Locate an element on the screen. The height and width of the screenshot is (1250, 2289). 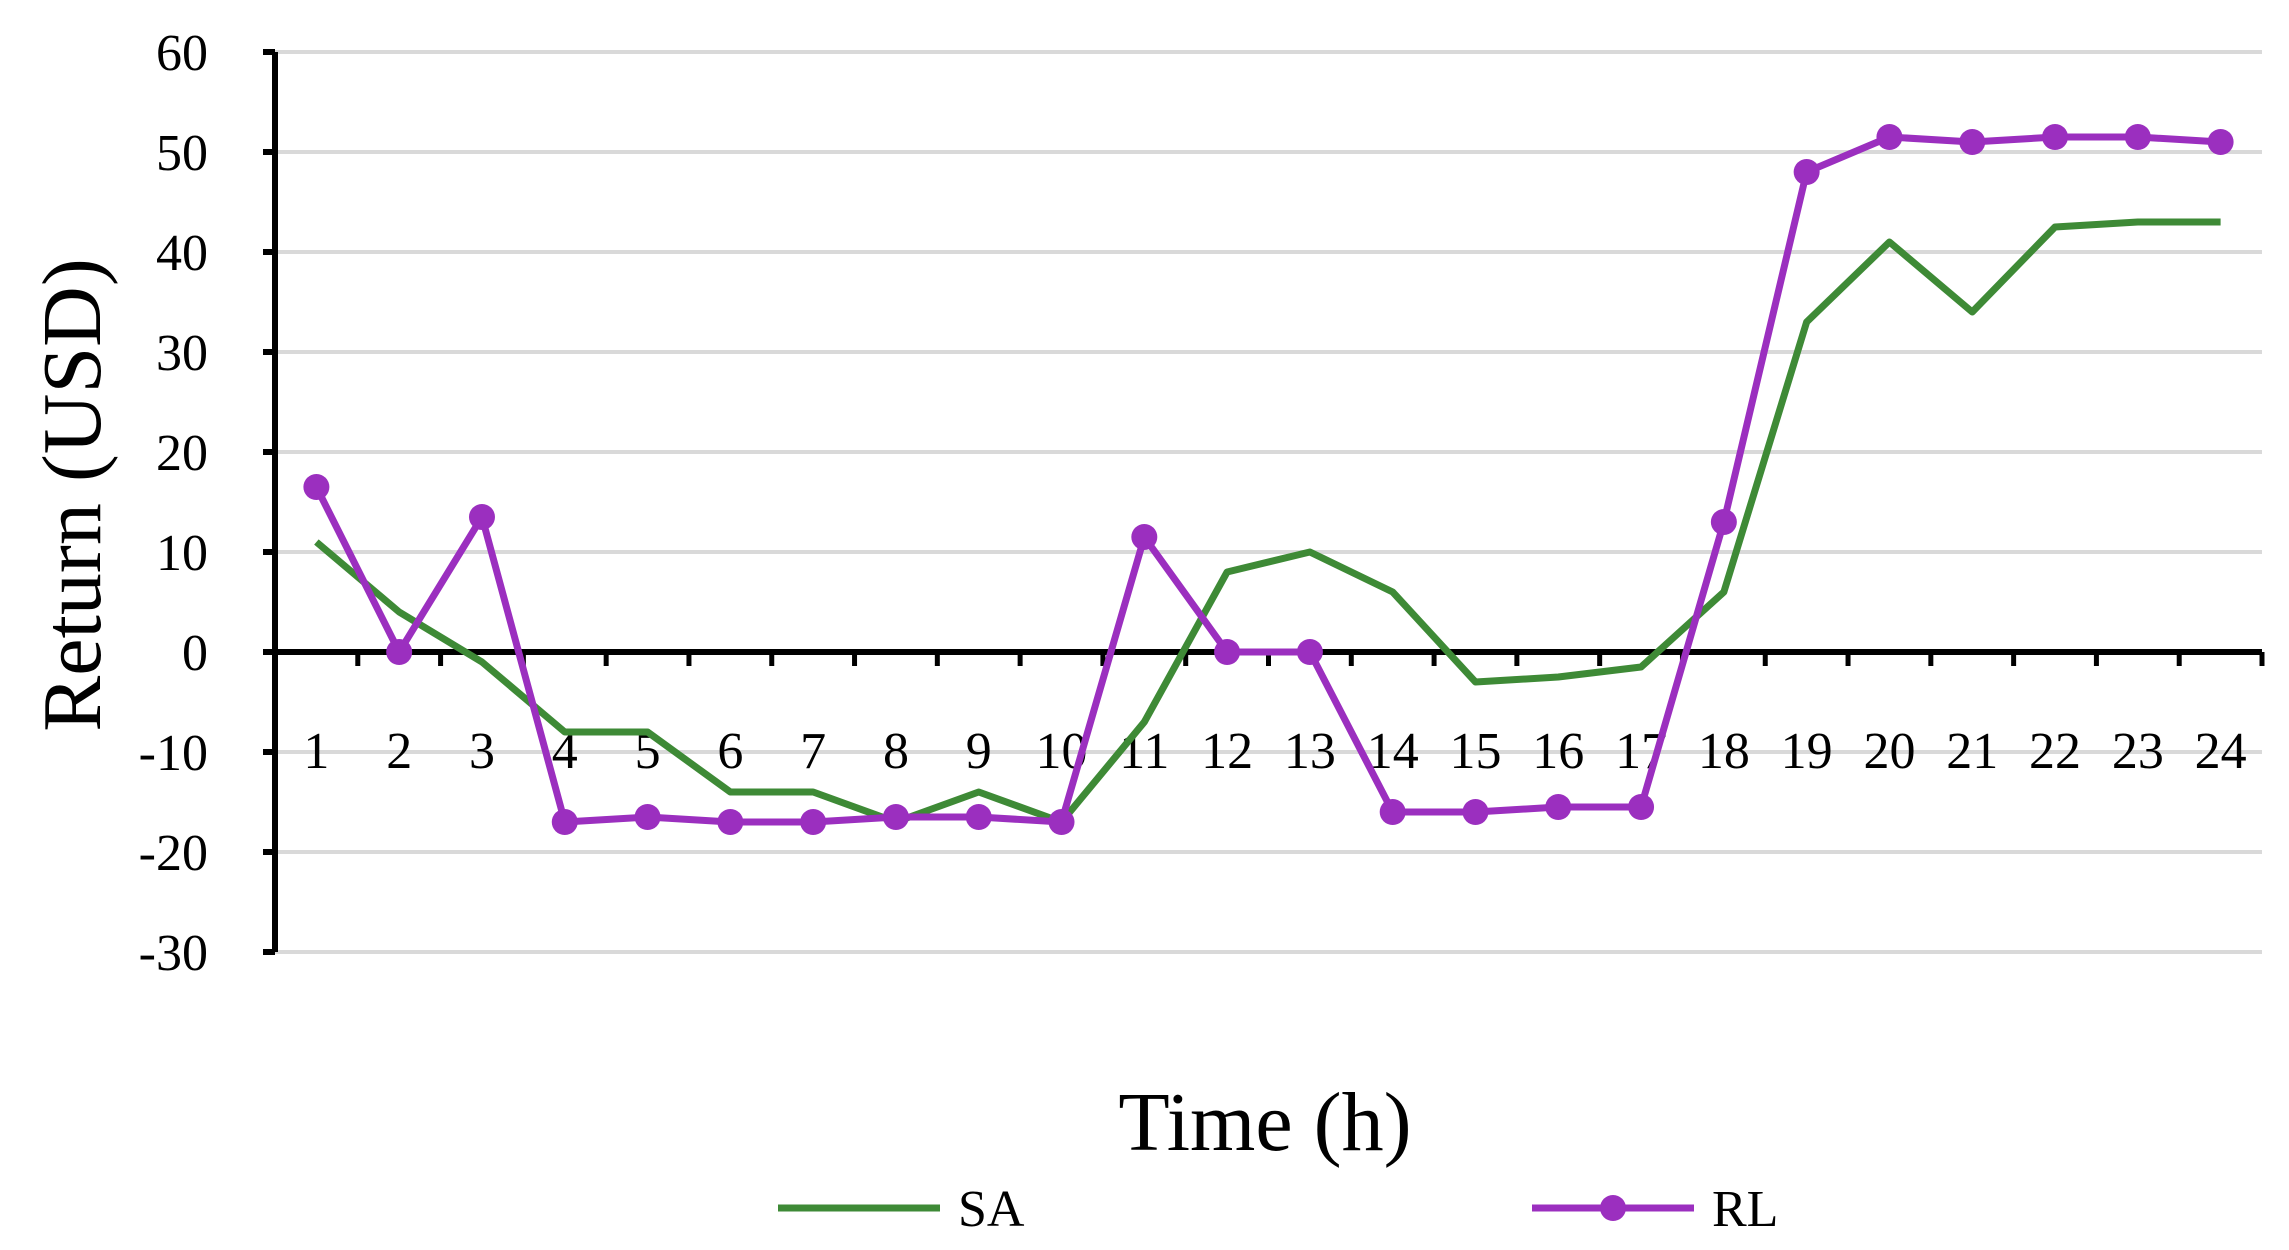
legend-label: RL is located at coordinates (1745, 1209).